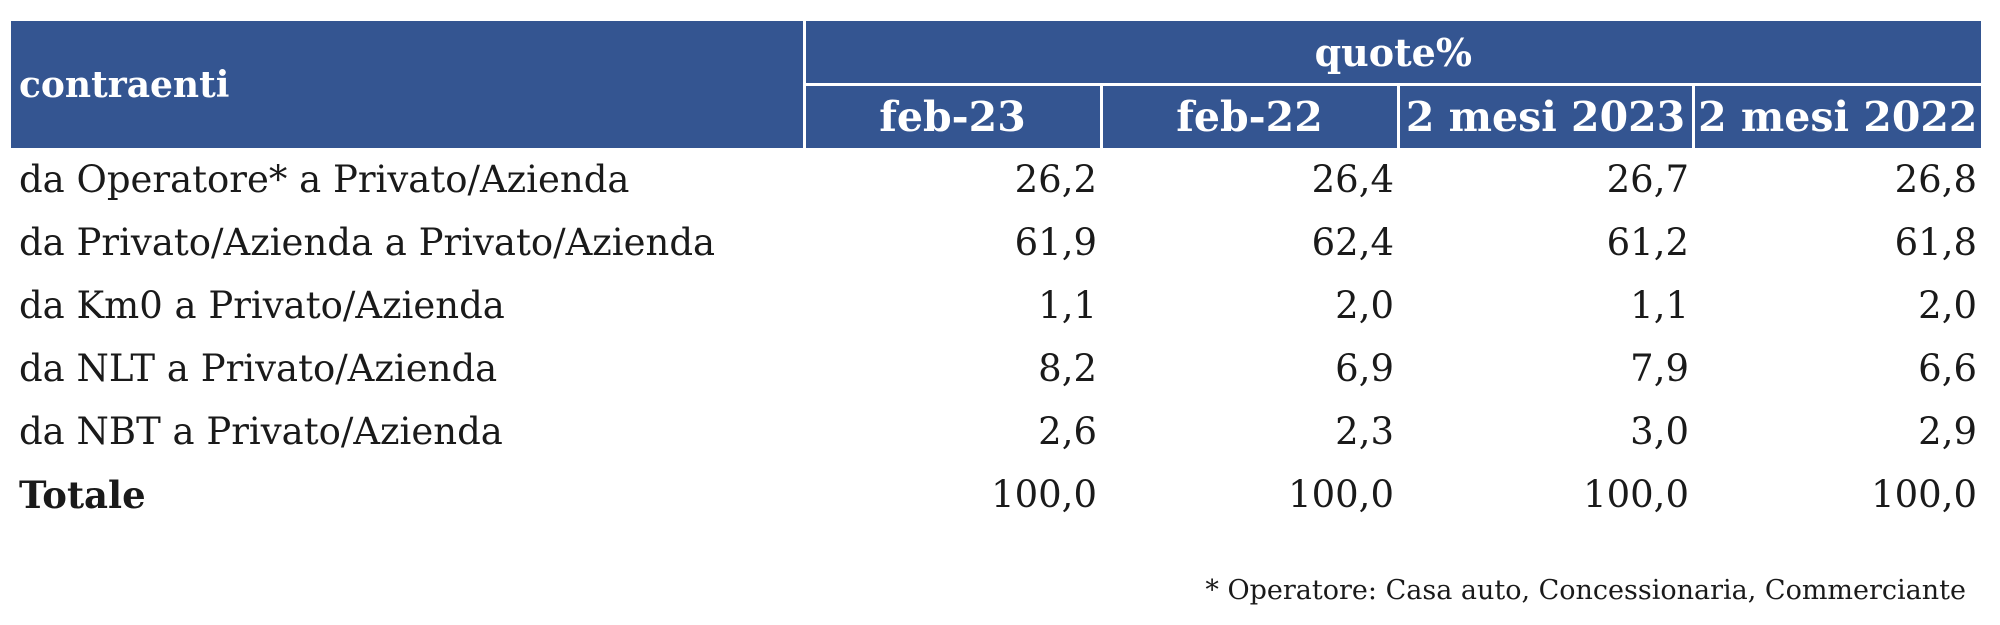  I want to click on table-cell: 26,8, so click(1936, 179).